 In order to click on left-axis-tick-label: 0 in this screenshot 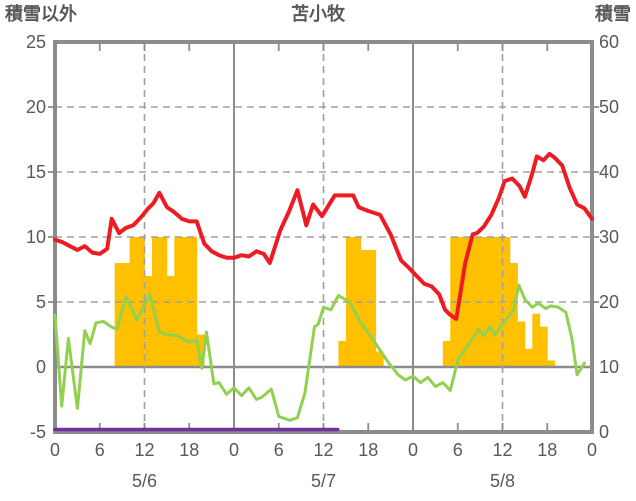, I will do `click(40, 367)`.